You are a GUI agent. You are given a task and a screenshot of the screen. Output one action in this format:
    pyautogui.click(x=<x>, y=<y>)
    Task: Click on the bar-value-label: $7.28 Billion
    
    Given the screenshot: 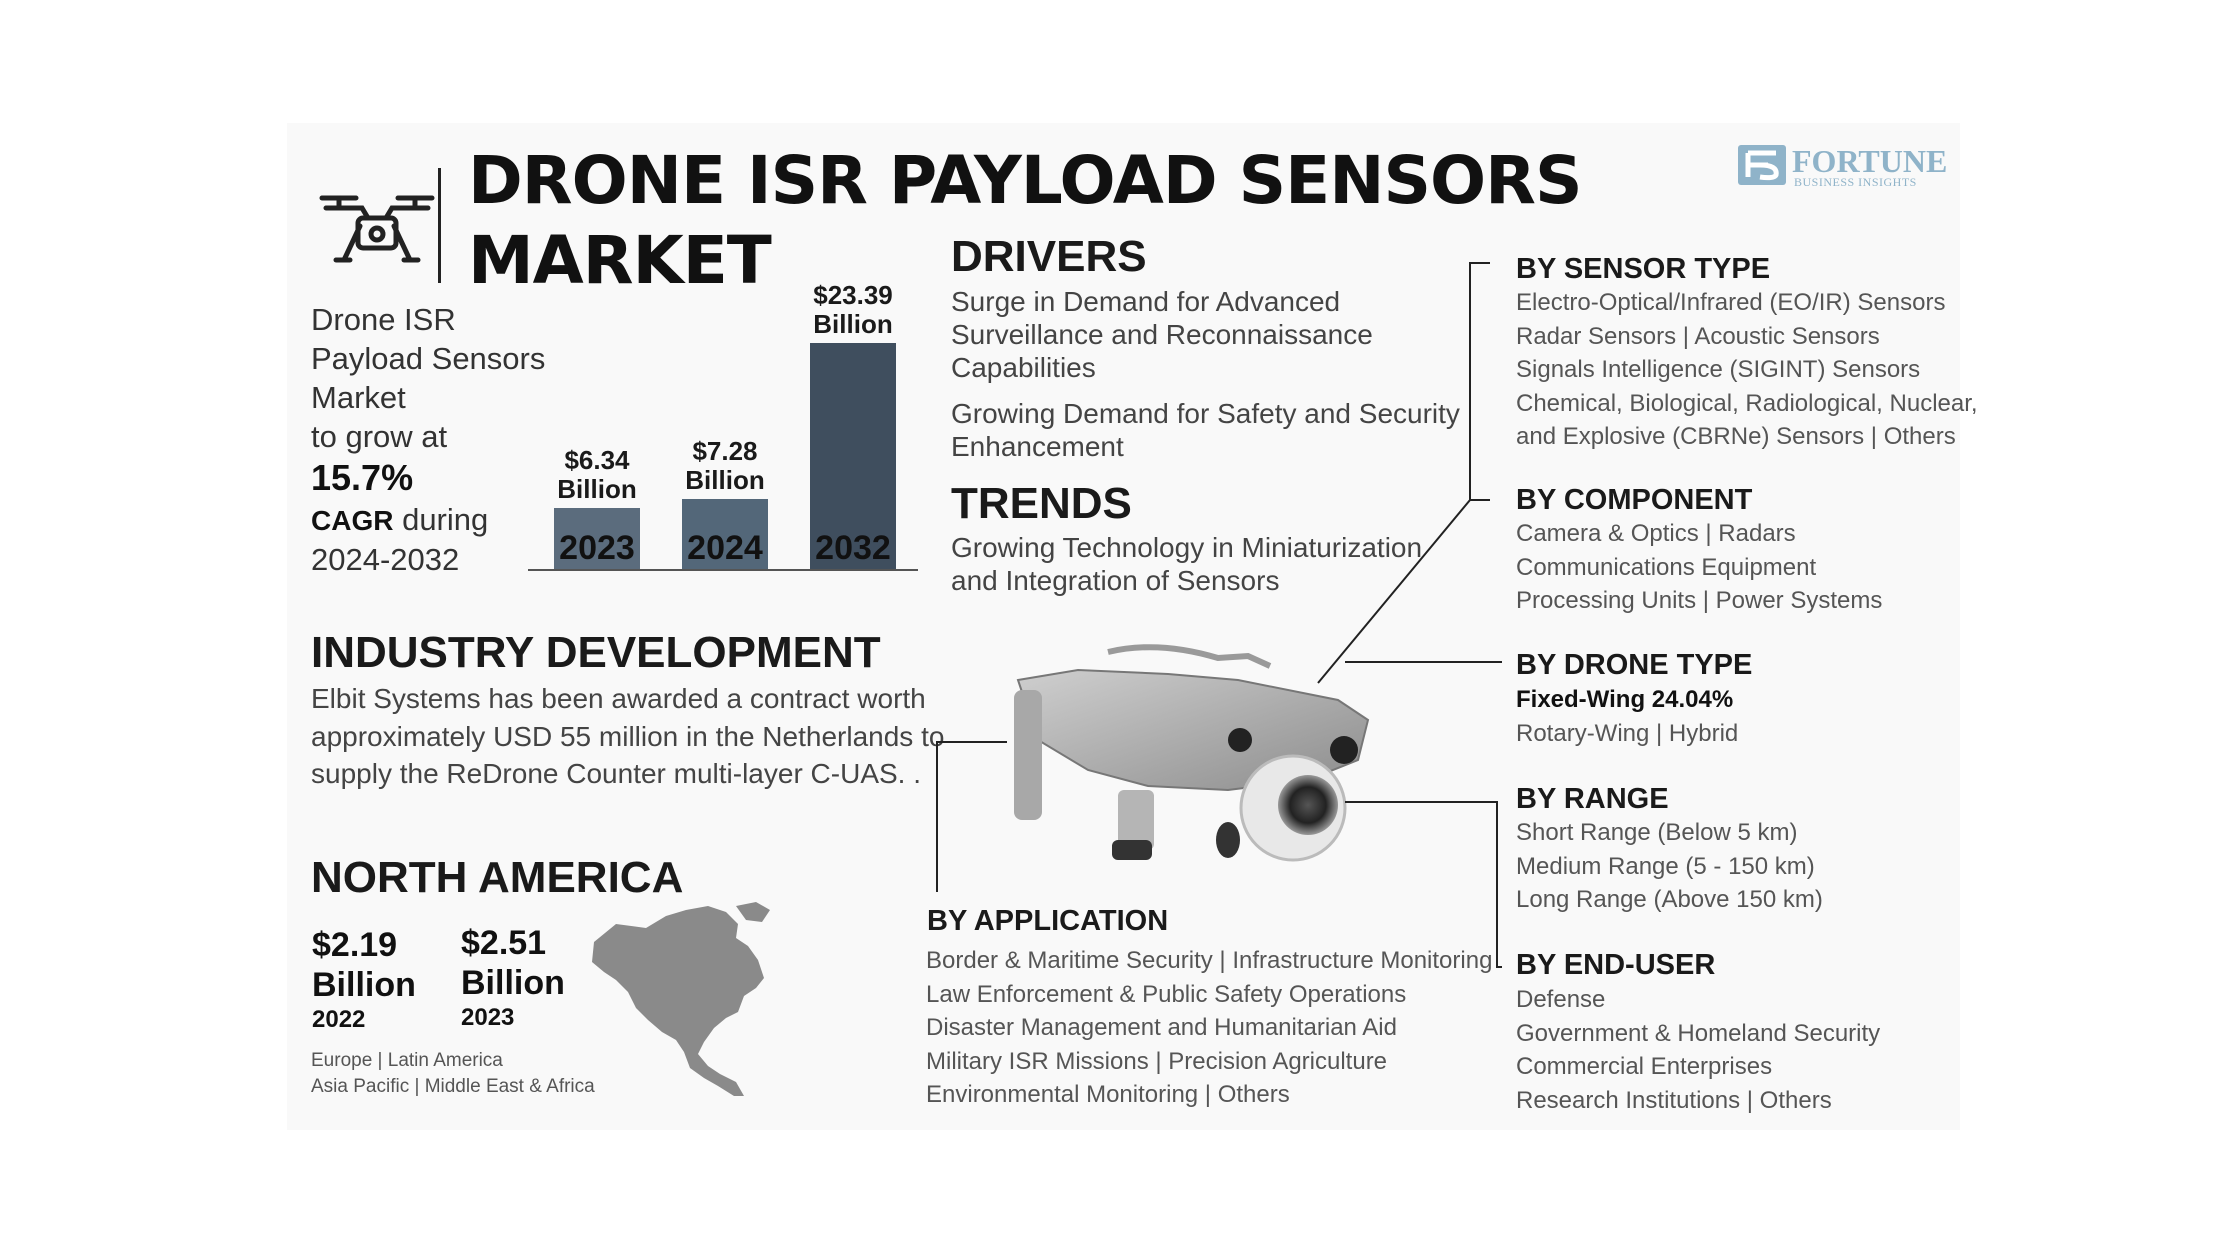 What is the action you would take?
    pyautogui.click(x=725, y=465)
    